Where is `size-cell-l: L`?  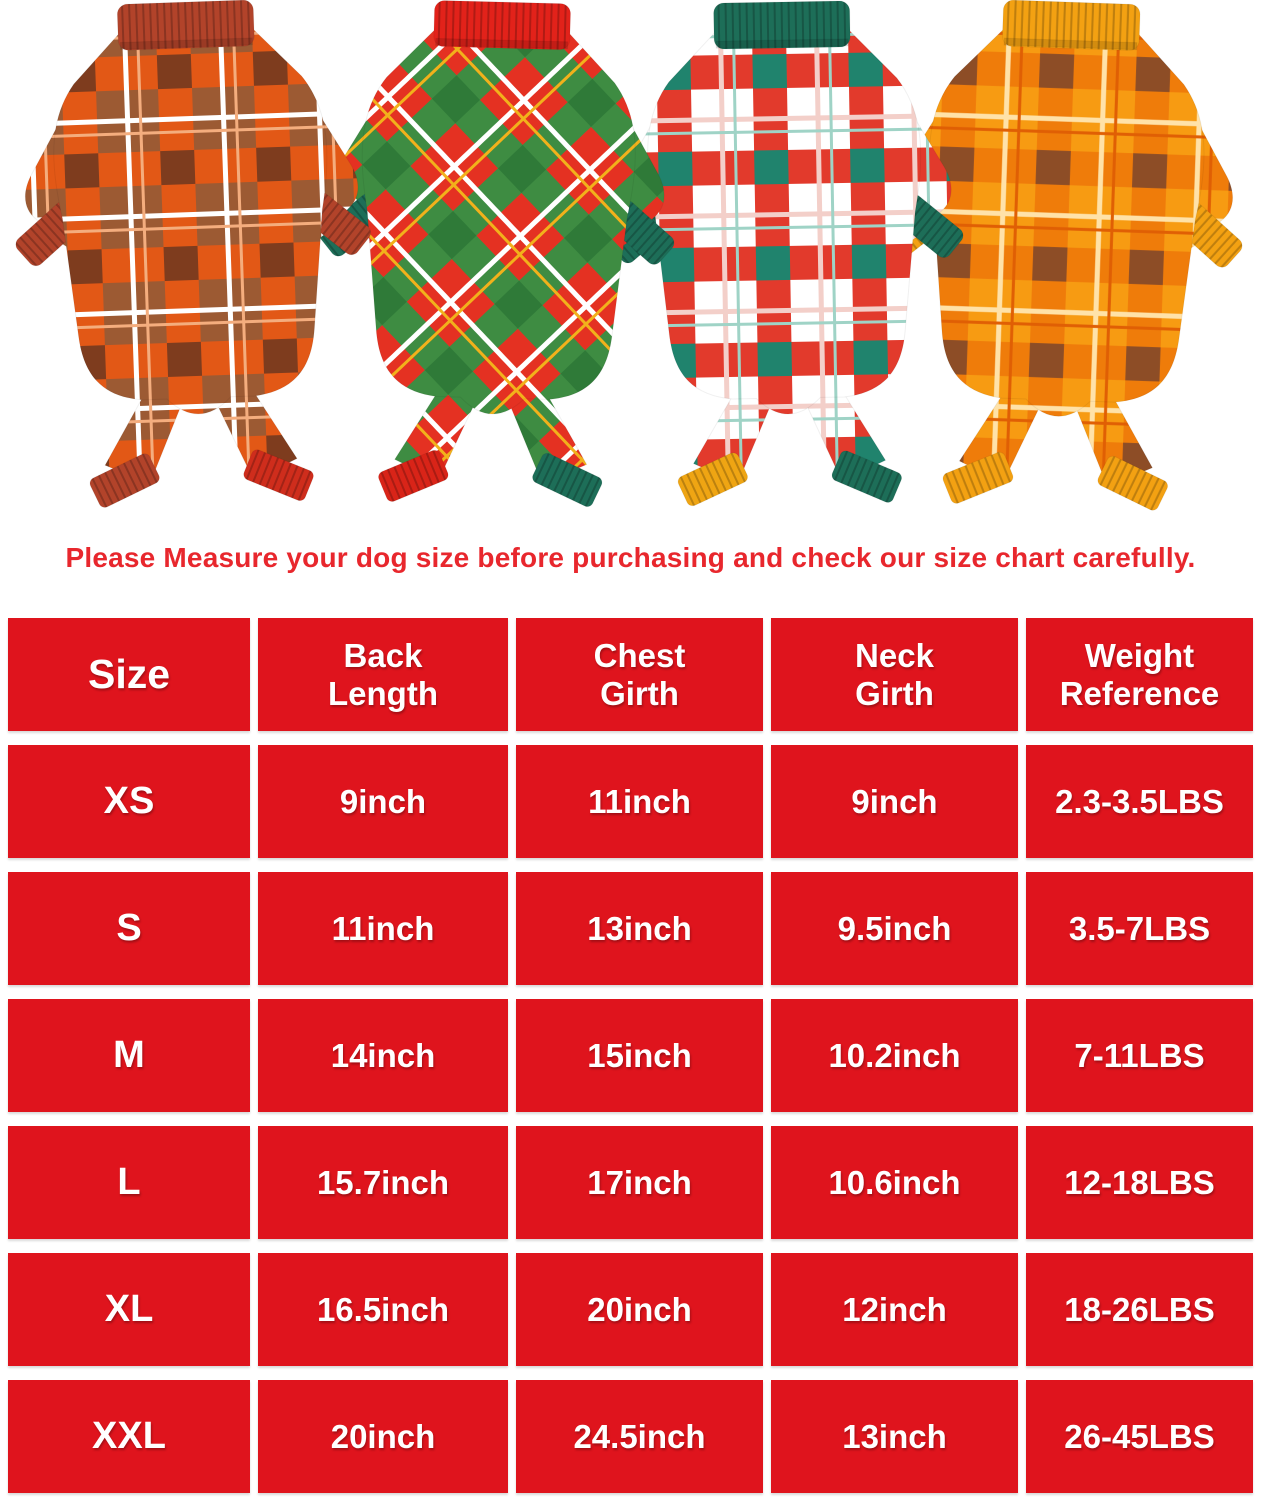
size-cell-l: L is located at coordinates (129, 1182).